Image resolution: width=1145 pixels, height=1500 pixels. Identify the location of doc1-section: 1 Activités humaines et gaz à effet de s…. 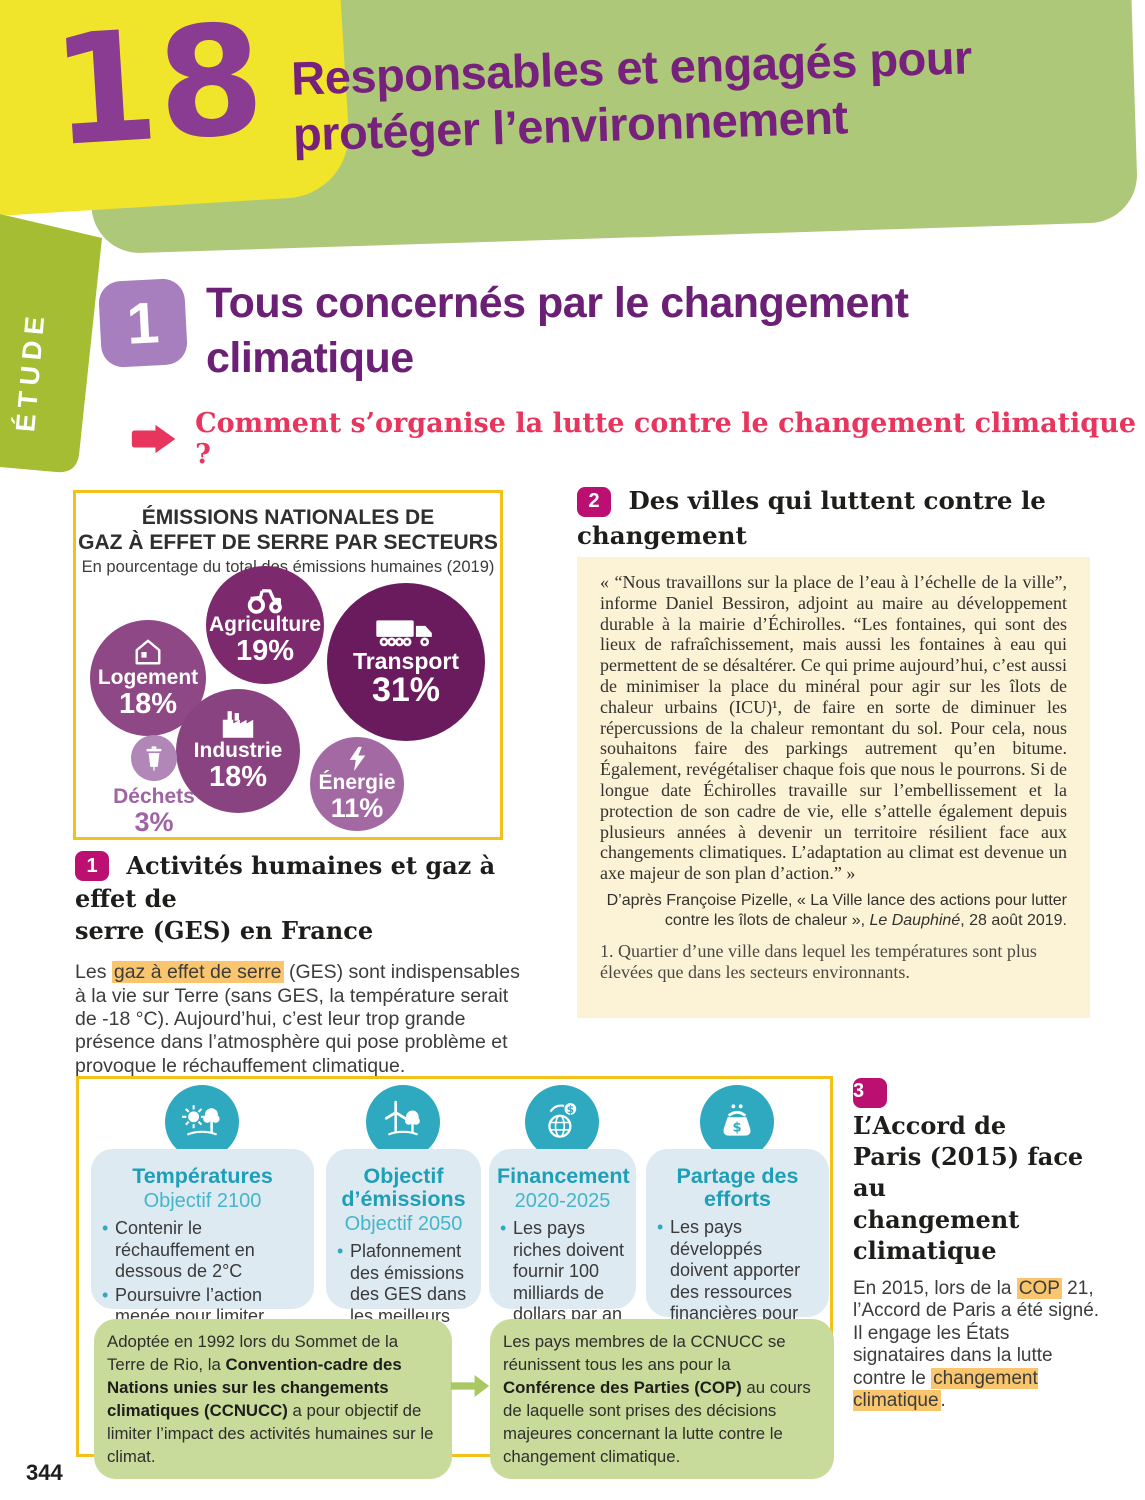
(301, 974).